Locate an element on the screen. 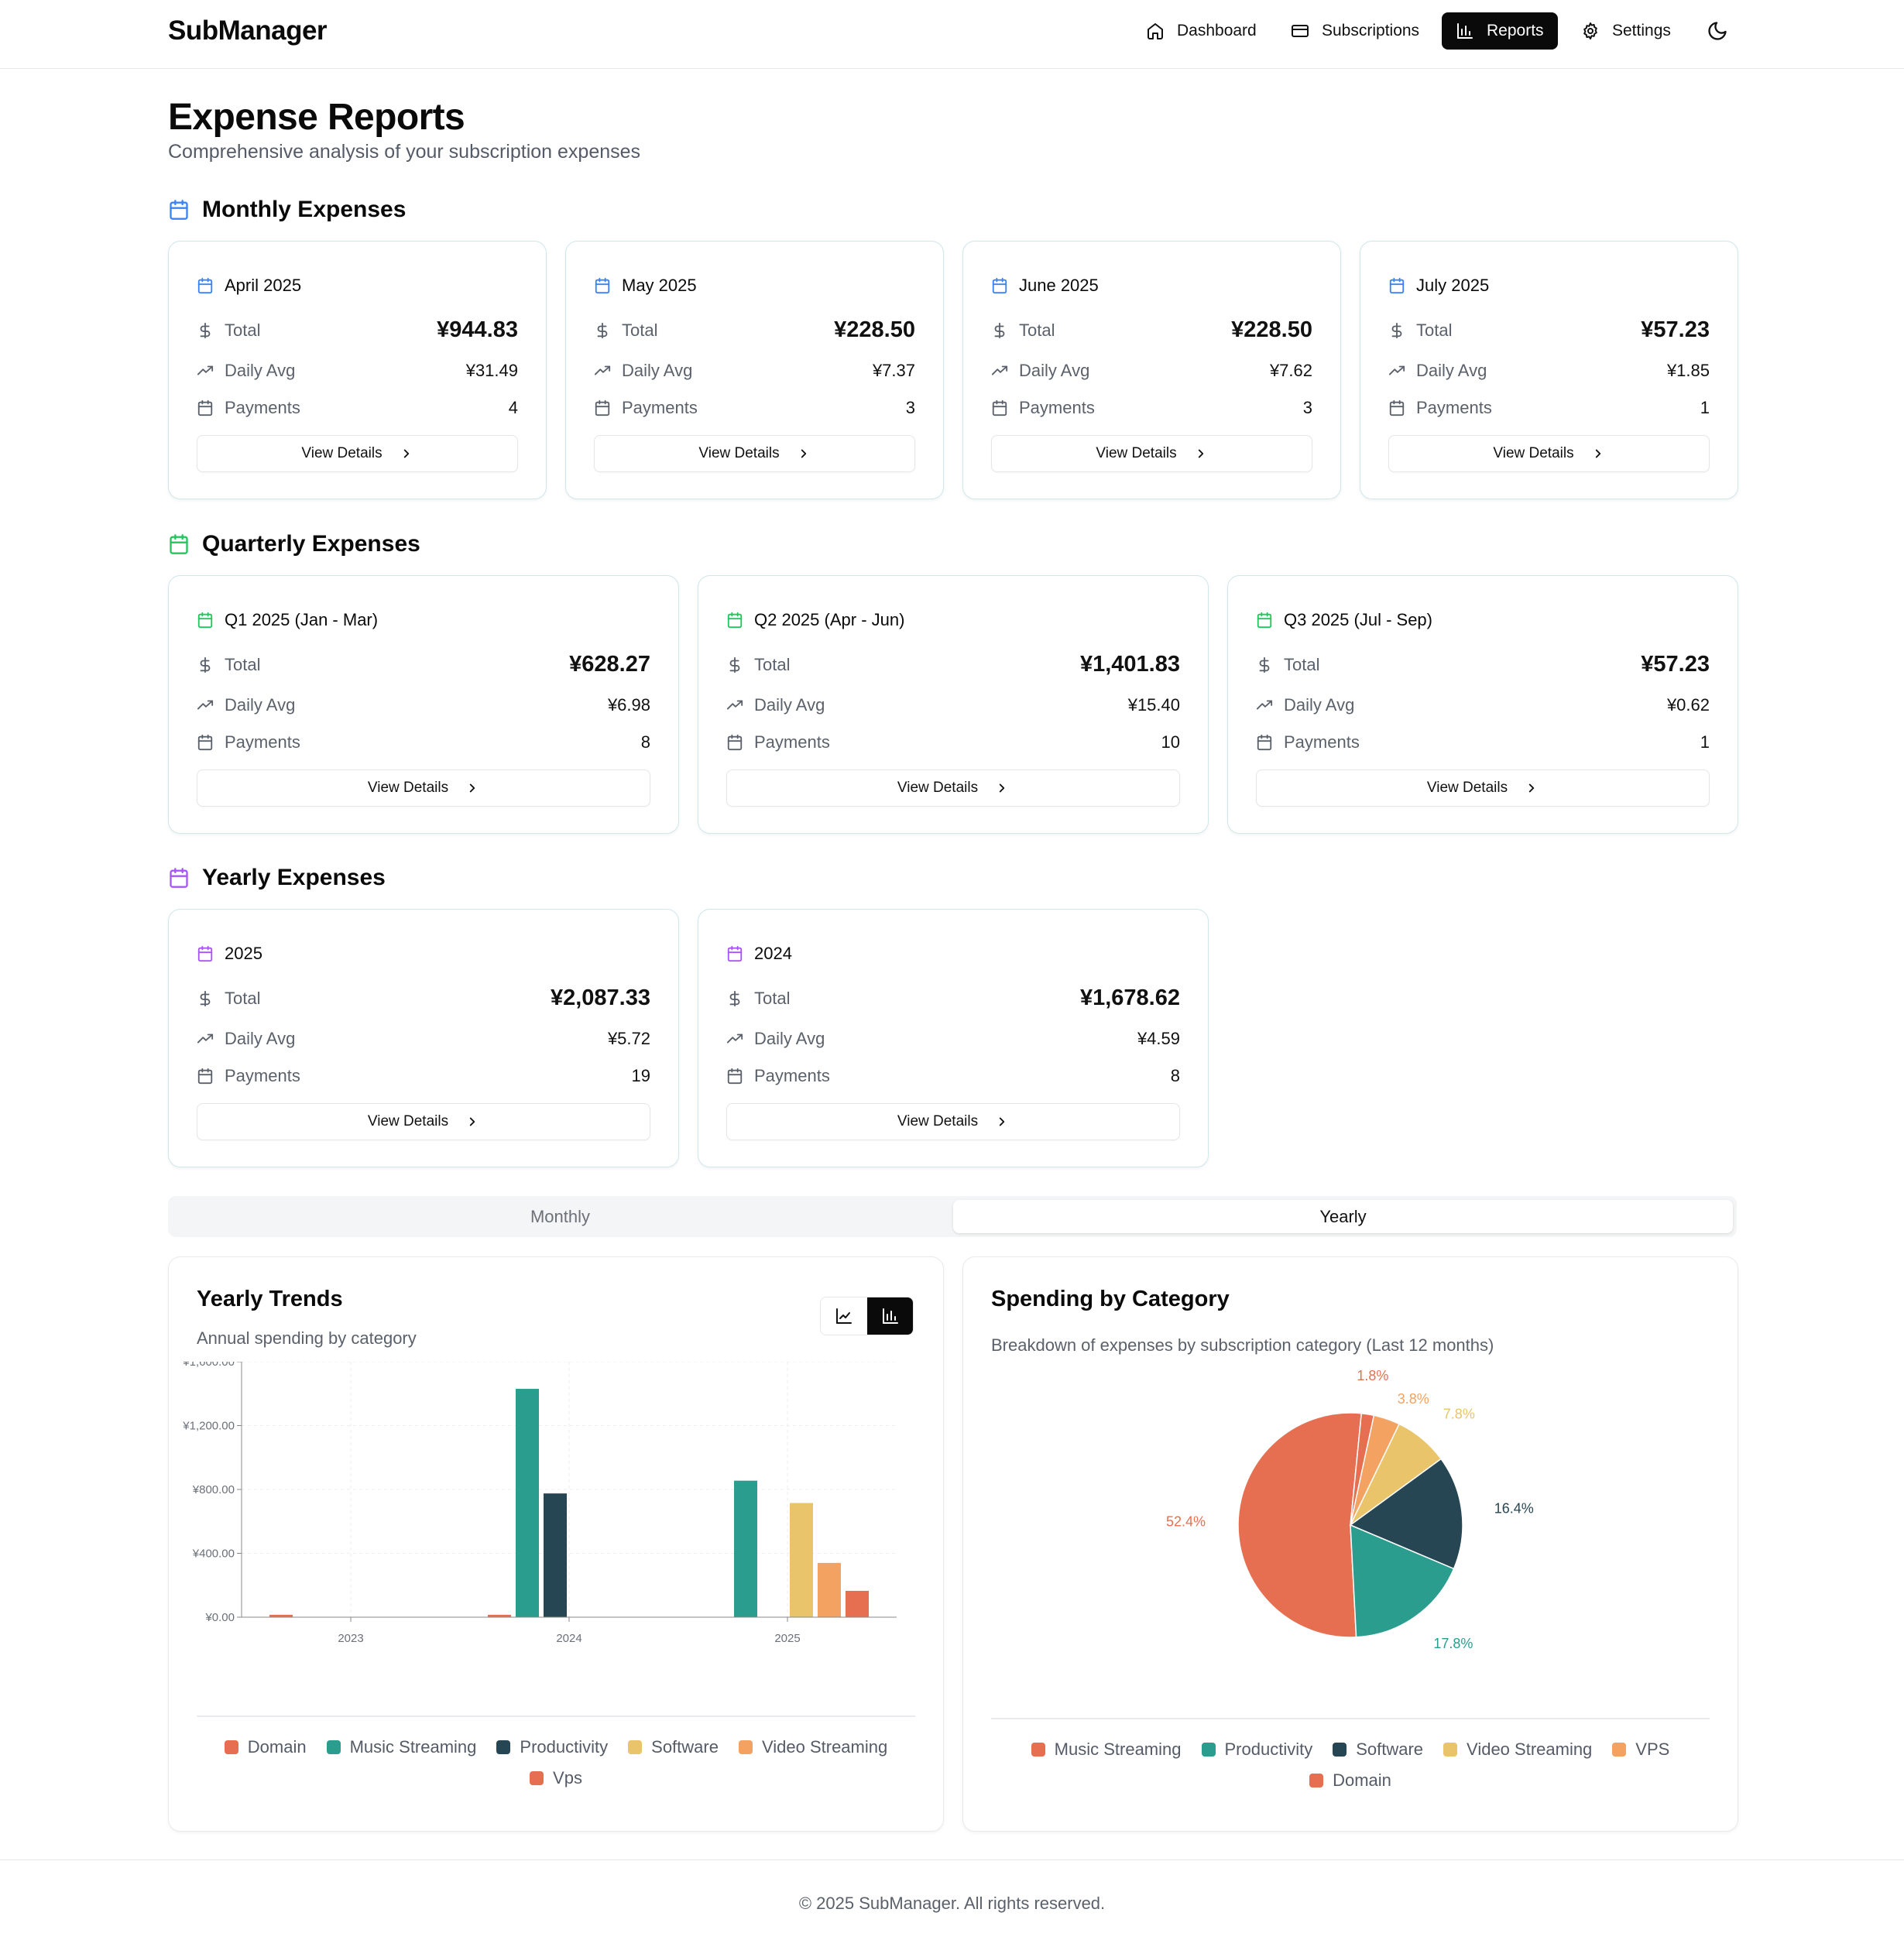 The width and height of the screenshot is (1904, 1940). nav-dashboard: Dashboard is located at coordinates (1201, 31).